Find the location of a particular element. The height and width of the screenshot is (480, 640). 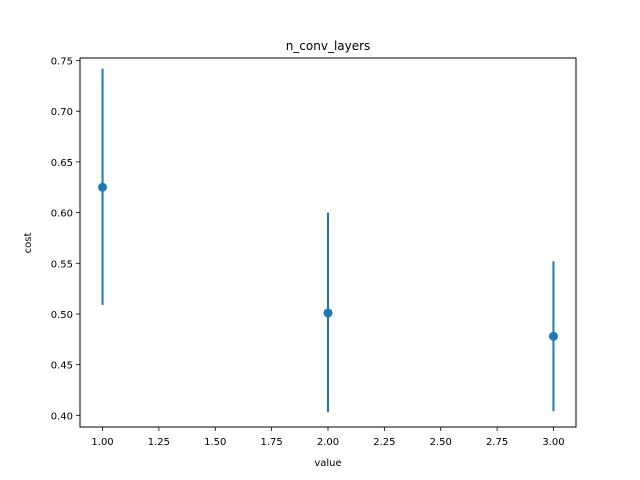

y-tick-label: 0.40 is located at coordinates (62, 416).